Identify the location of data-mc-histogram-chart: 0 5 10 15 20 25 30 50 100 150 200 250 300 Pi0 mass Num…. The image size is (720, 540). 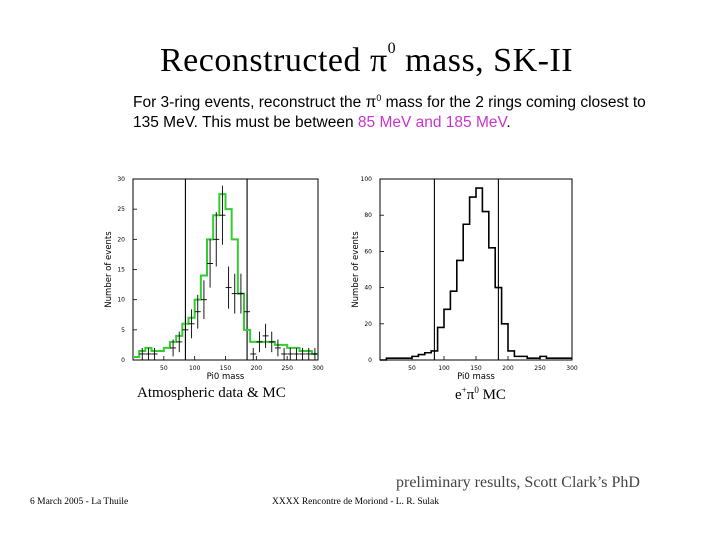
(214, 279).